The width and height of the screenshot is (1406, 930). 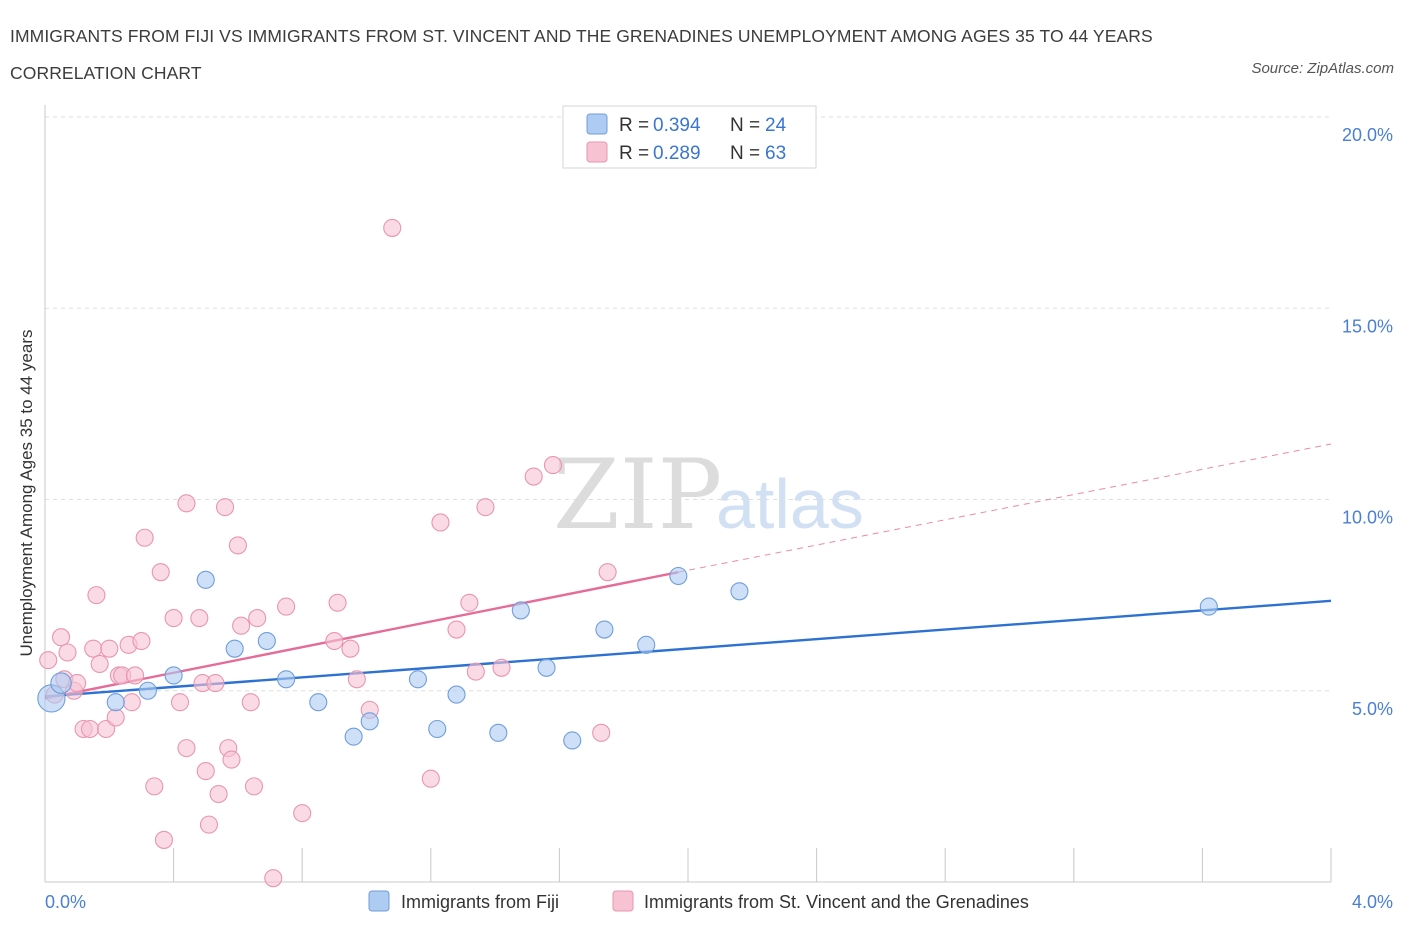 What do you see at coordinates (1372, 709) in the screenshot?
I see `y-tick-label: 5.0%` at bounding box center [1372, 709].